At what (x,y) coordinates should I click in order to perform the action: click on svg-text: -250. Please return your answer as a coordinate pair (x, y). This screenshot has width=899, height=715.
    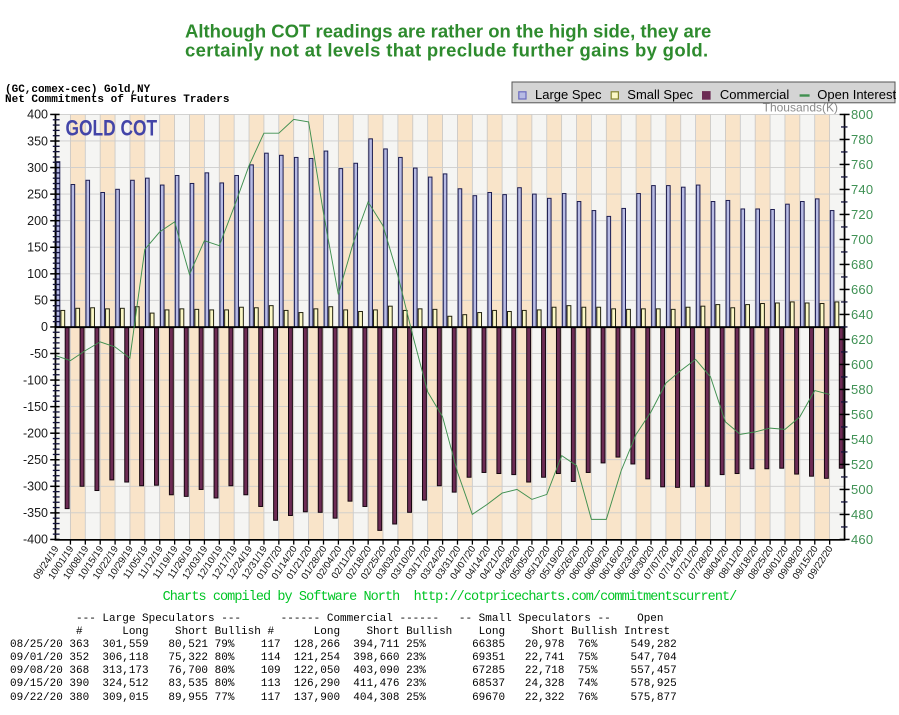
    Looking at the image, I should click on (35, 460).